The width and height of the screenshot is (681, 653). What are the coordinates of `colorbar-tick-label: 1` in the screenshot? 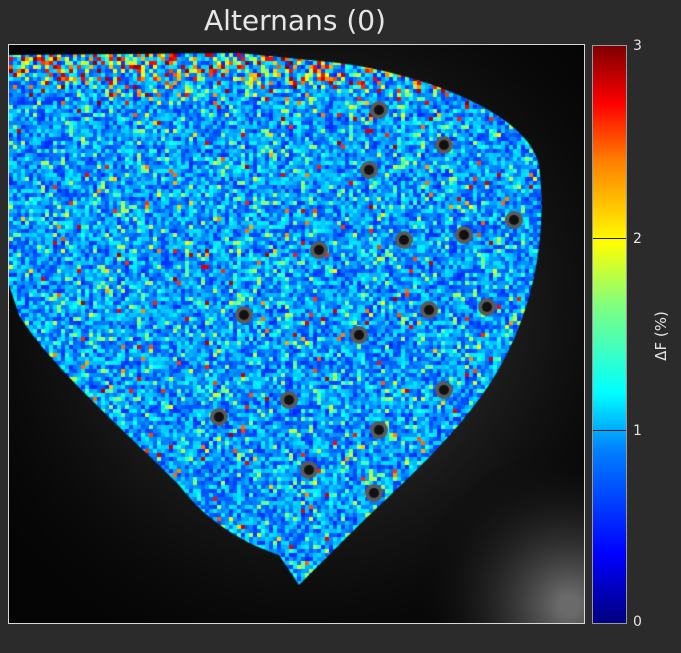 It's located at (637, 431).